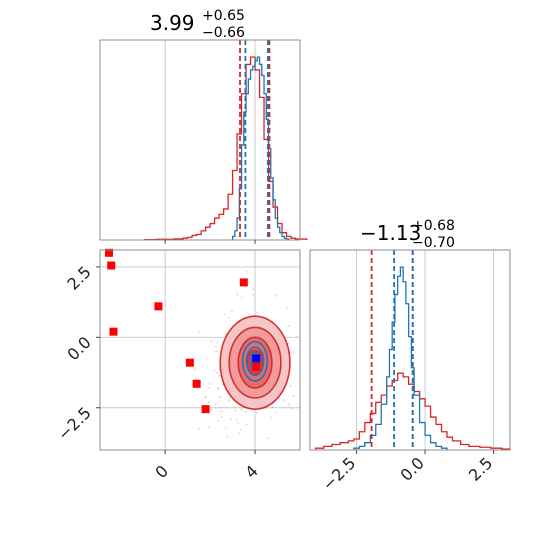  I want to click on panel-title: −1.13, so click(390, 233).